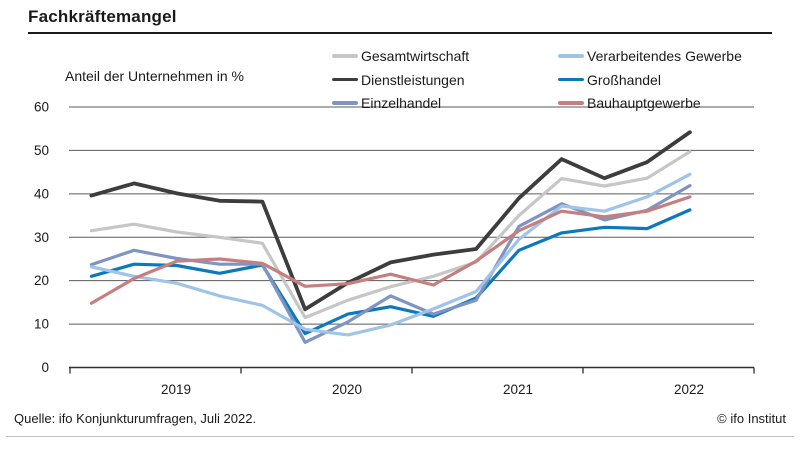  What do you see at coordinates (400, 33) in the screenshot?
I see `title-rule` at bounding box center [400, 33].